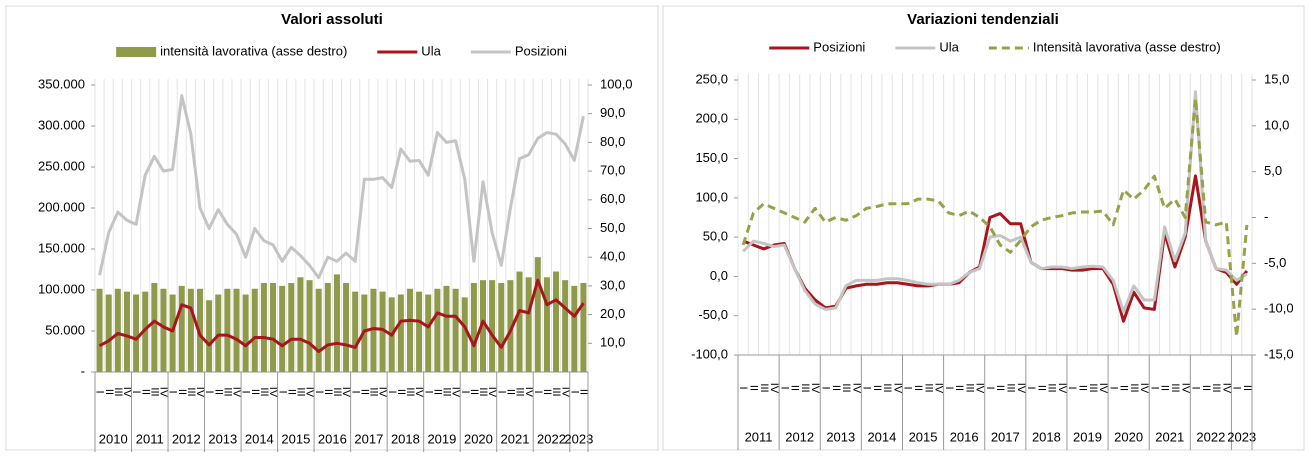 This screenshot has width=1310, height=456. Describe the element at coordinates (612, 256) in the screenshot. I see `y2-tick-label: 40,0` at that location.